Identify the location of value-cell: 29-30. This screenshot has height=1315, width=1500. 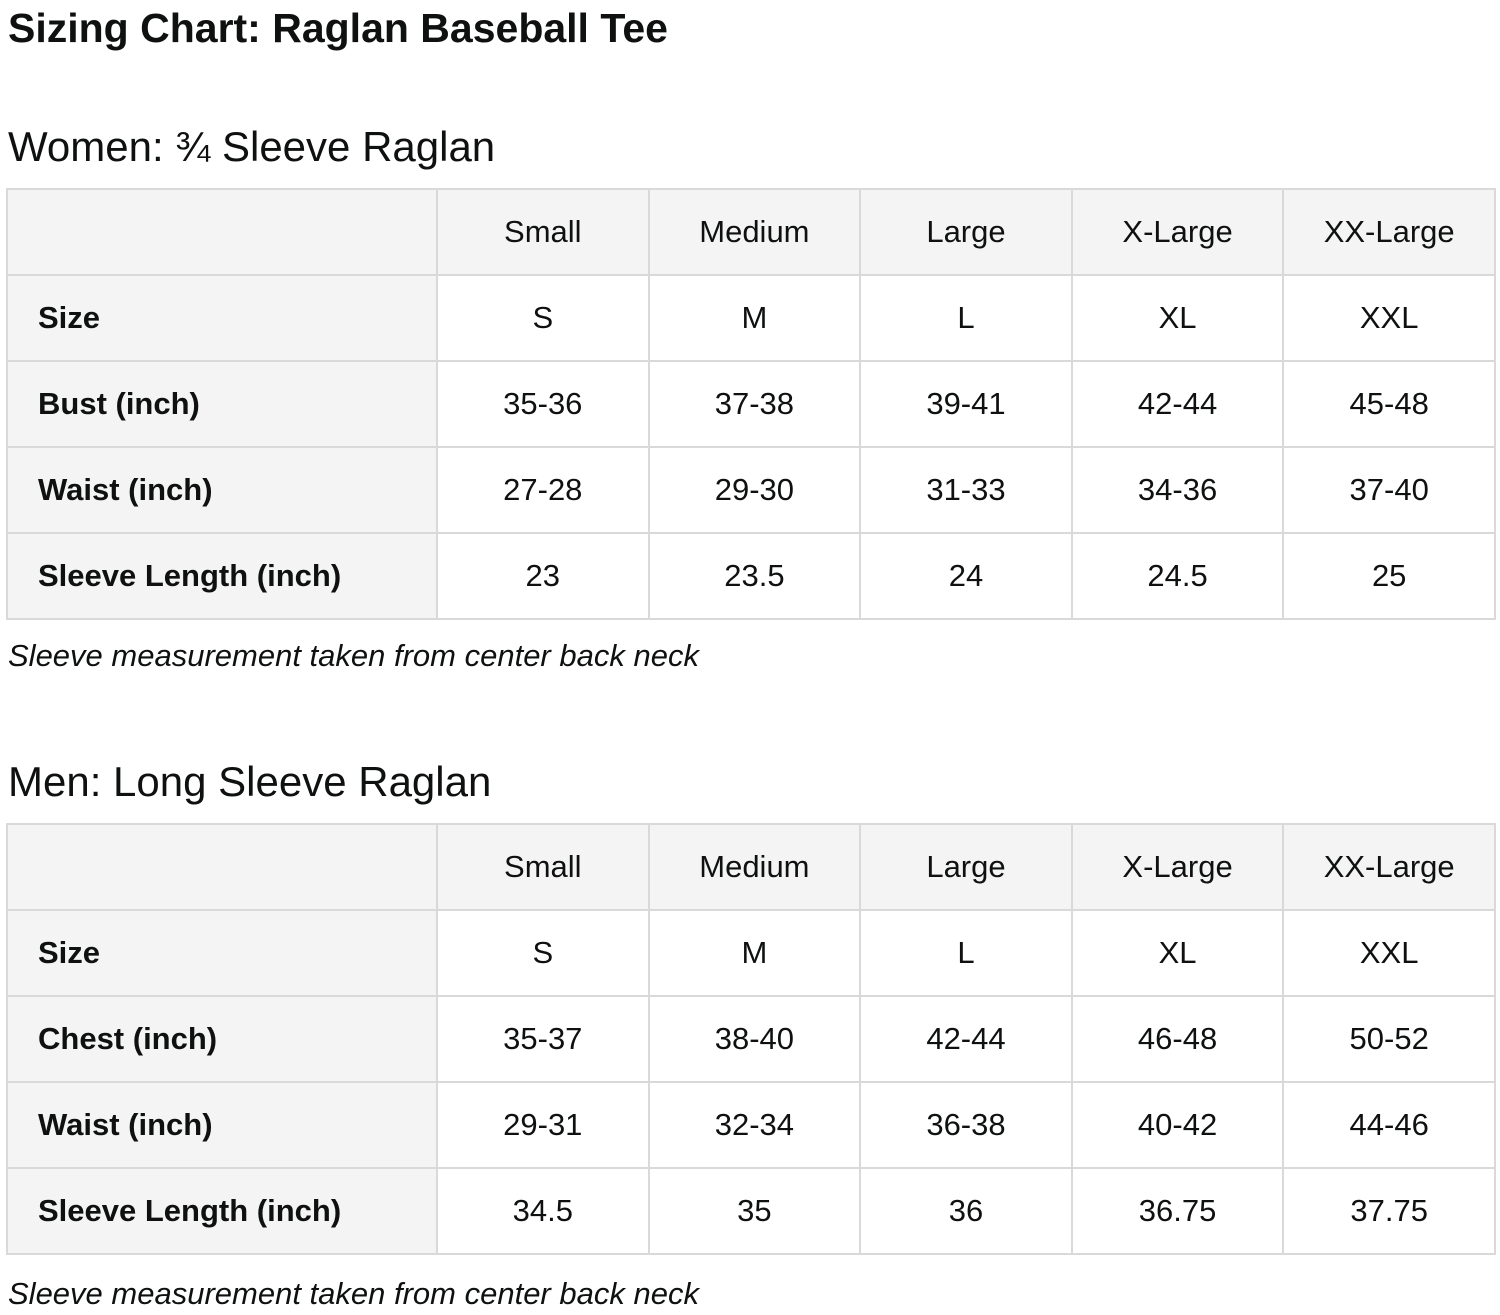
(754, 490).